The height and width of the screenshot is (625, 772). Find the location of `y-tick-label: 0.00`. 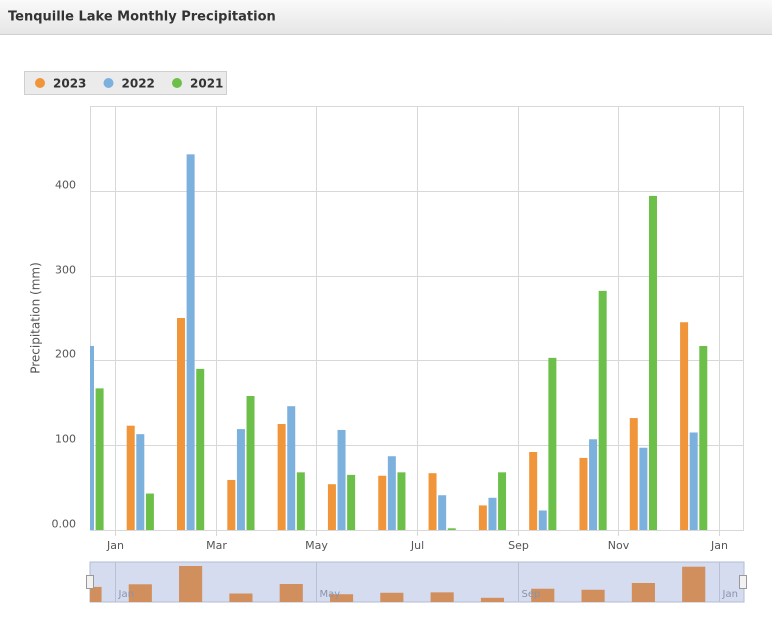

y-tick-label: 0.00 is located at coordinates (64, 524).